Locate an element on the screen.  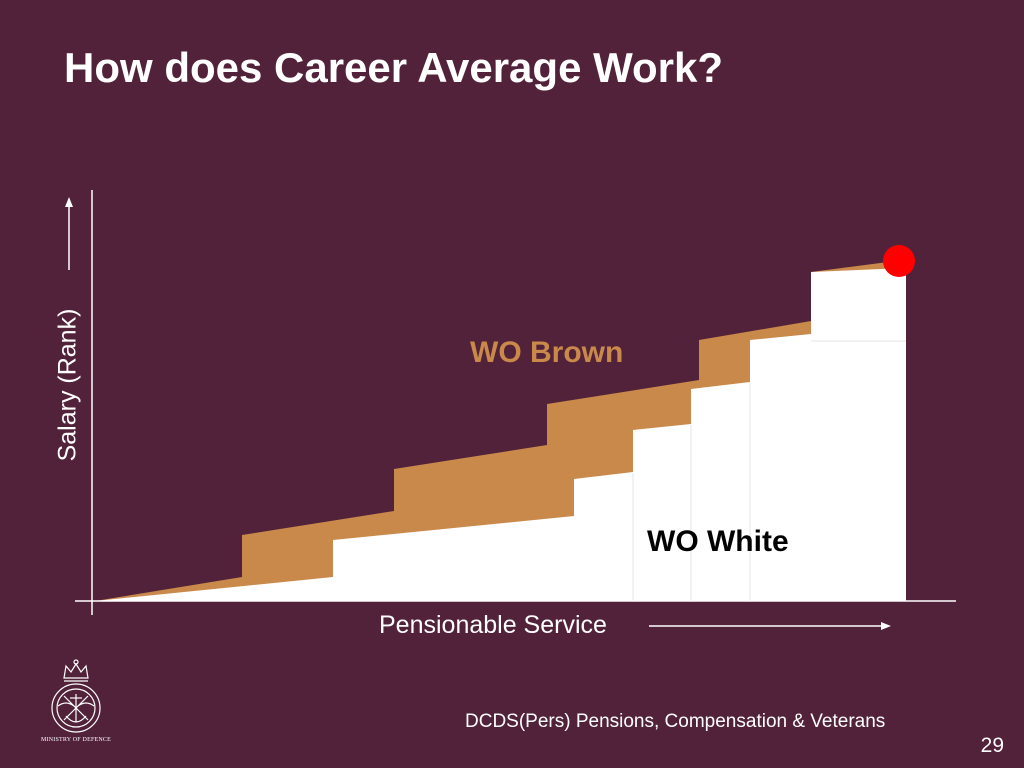
y-arrow is located at coordinates (69, 233).